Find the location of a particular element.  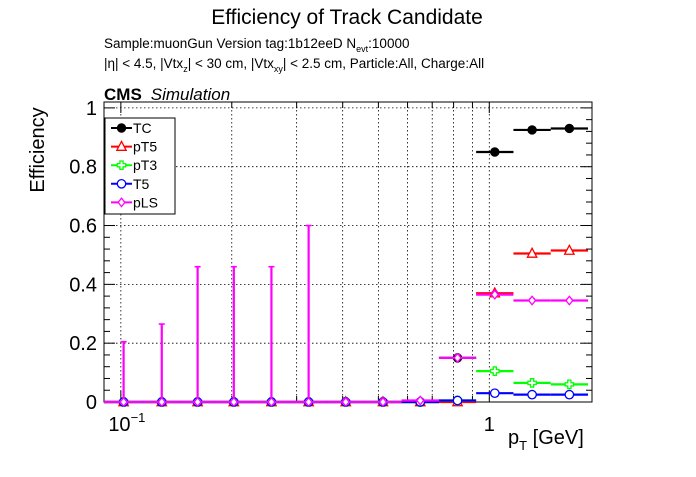

x-axis-title: pT [GeV] is located at coordinates (546, 440).